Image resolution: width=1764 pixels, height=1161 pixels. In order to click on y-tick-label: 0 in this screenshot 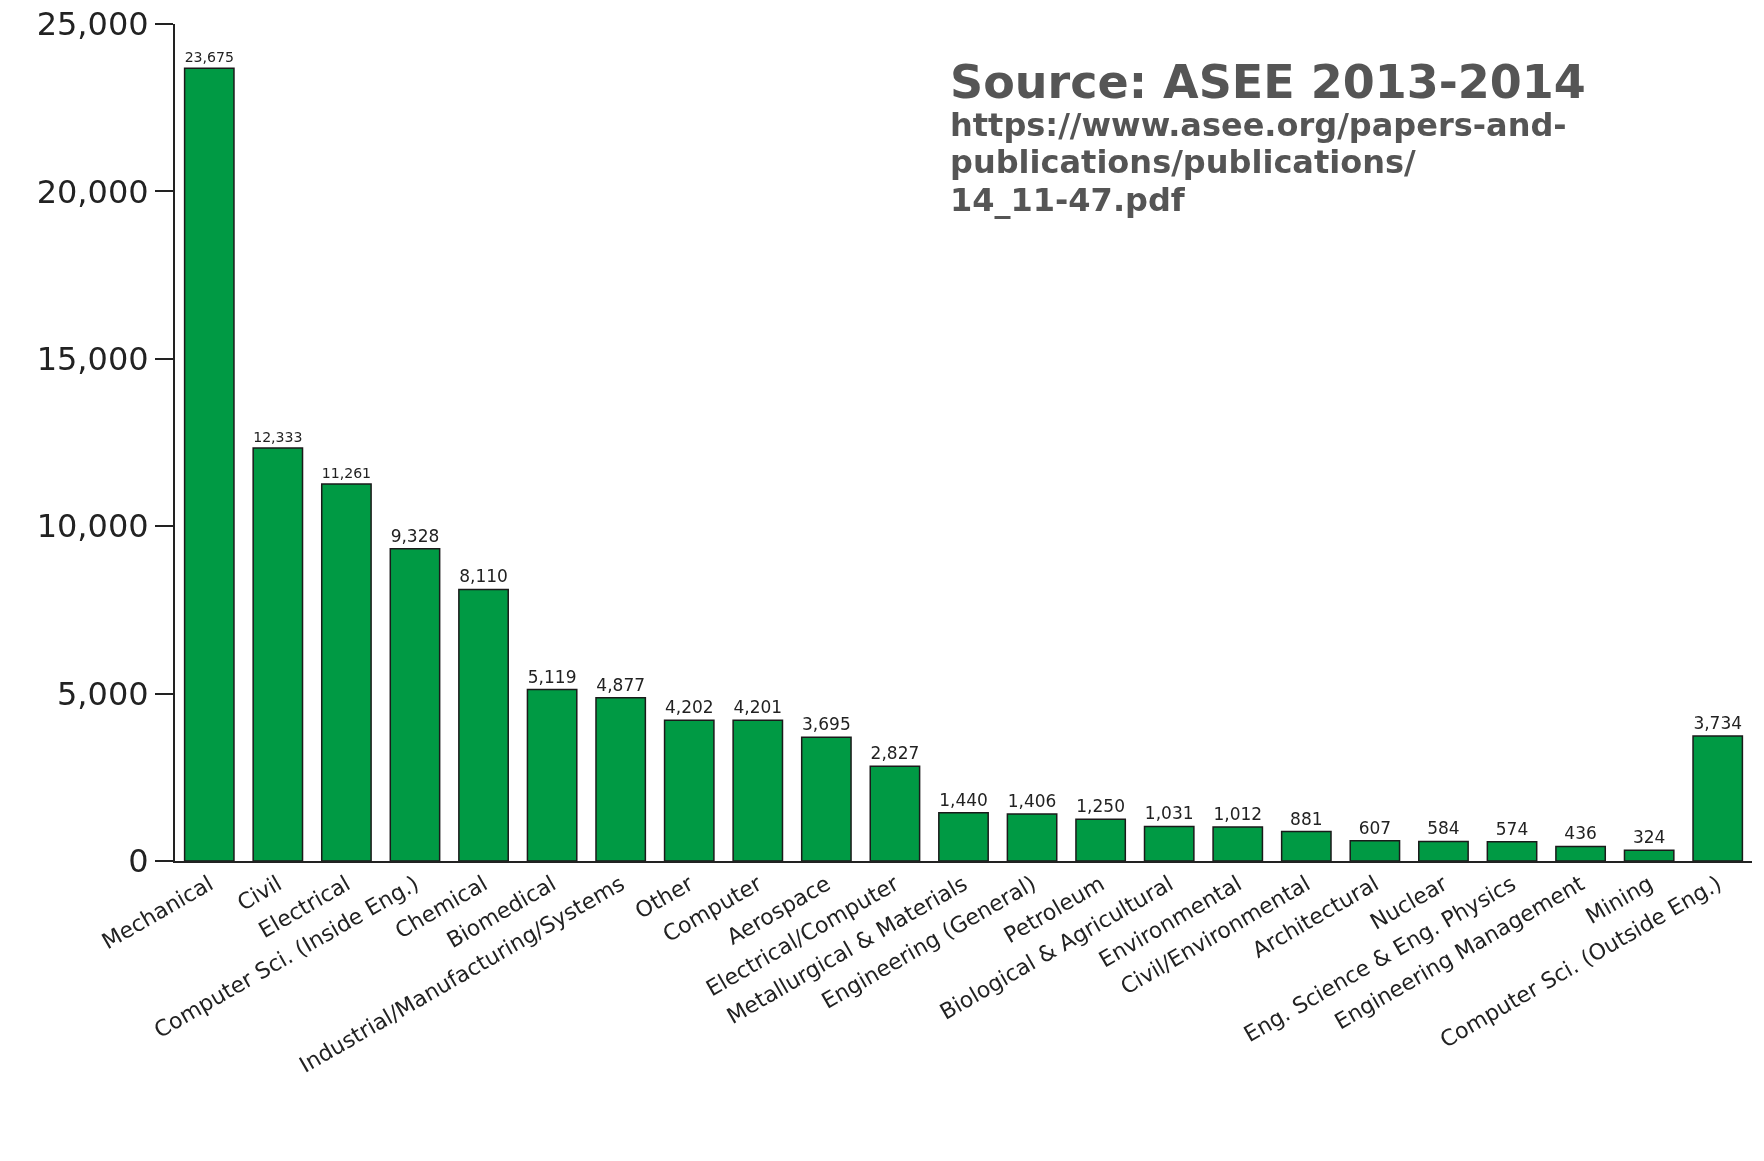, I will do `click(138, 861)`.